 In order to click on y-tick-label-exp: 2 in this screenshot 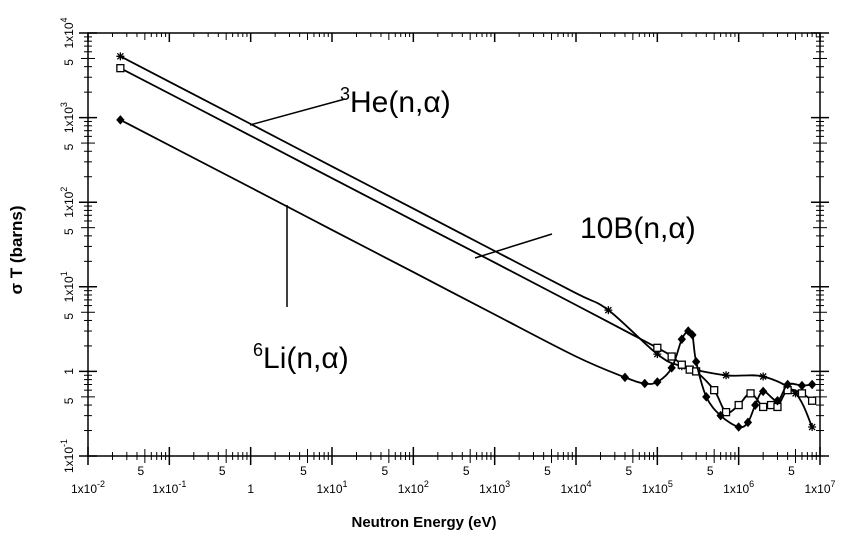, I will do `click(64, 189)`.